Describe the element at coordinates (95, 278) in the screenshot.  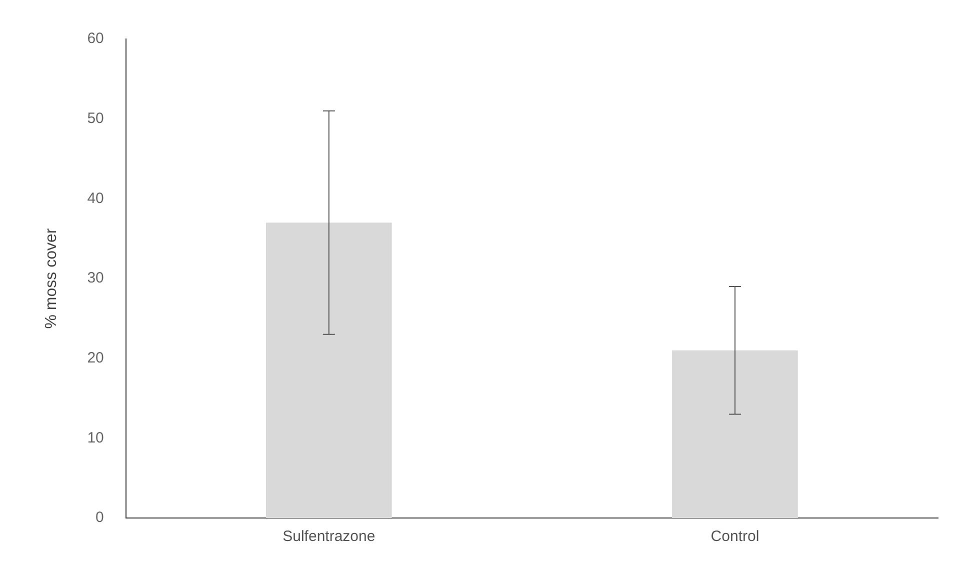
I see `y-tick-label: 30` at that location.